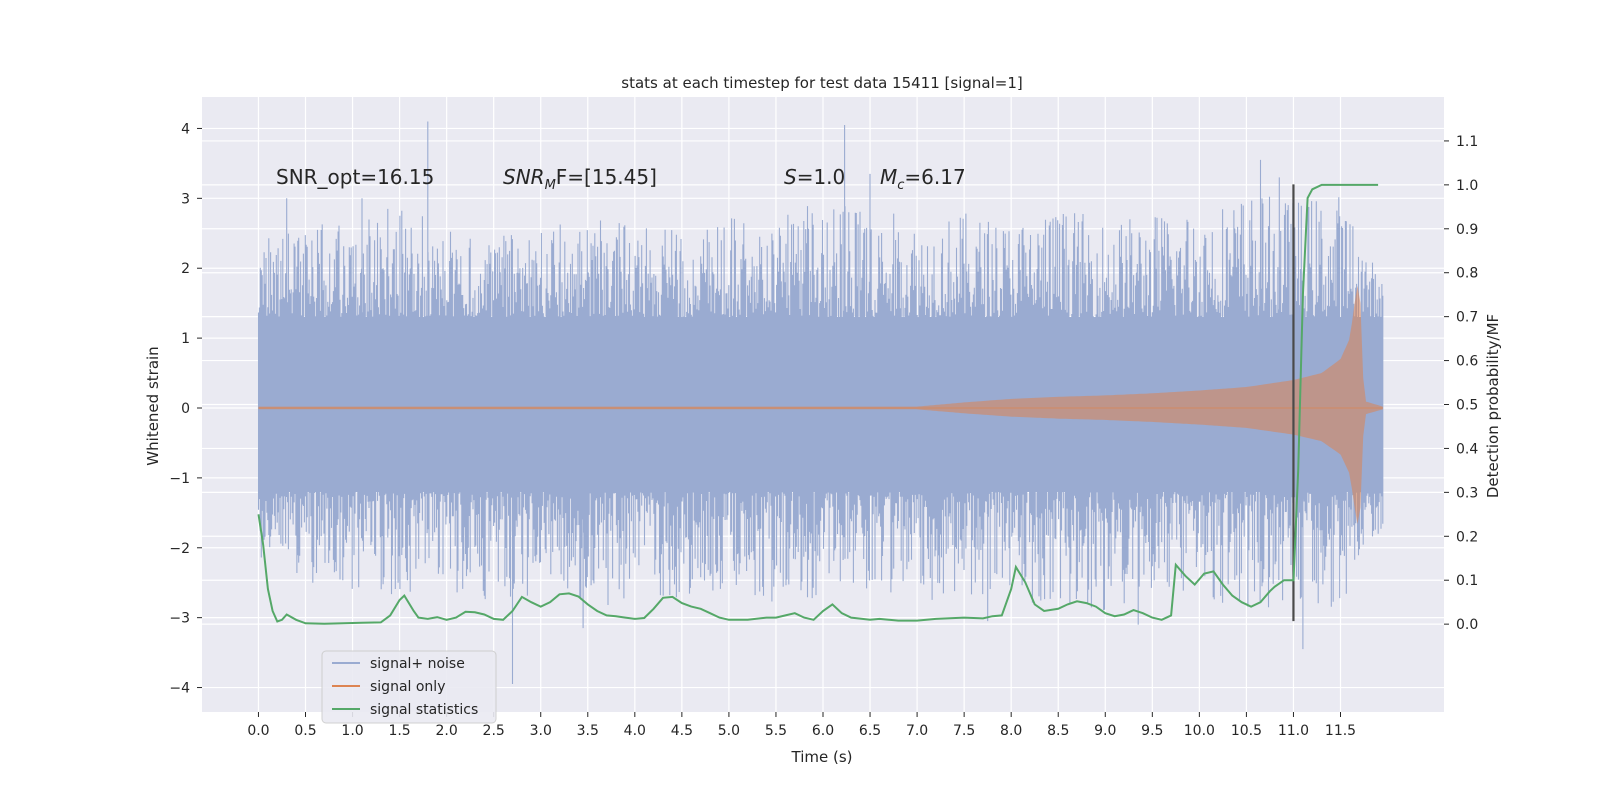  I want to click on x-tick-label: 2.5, so click(494, 731).